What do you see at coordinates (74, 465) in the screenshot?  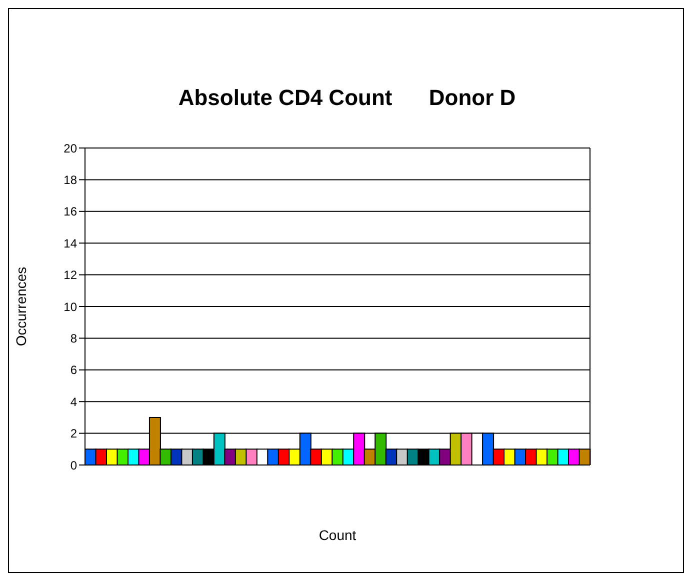 I see `y-tick-label: 0` at bounding box center [74, 465].